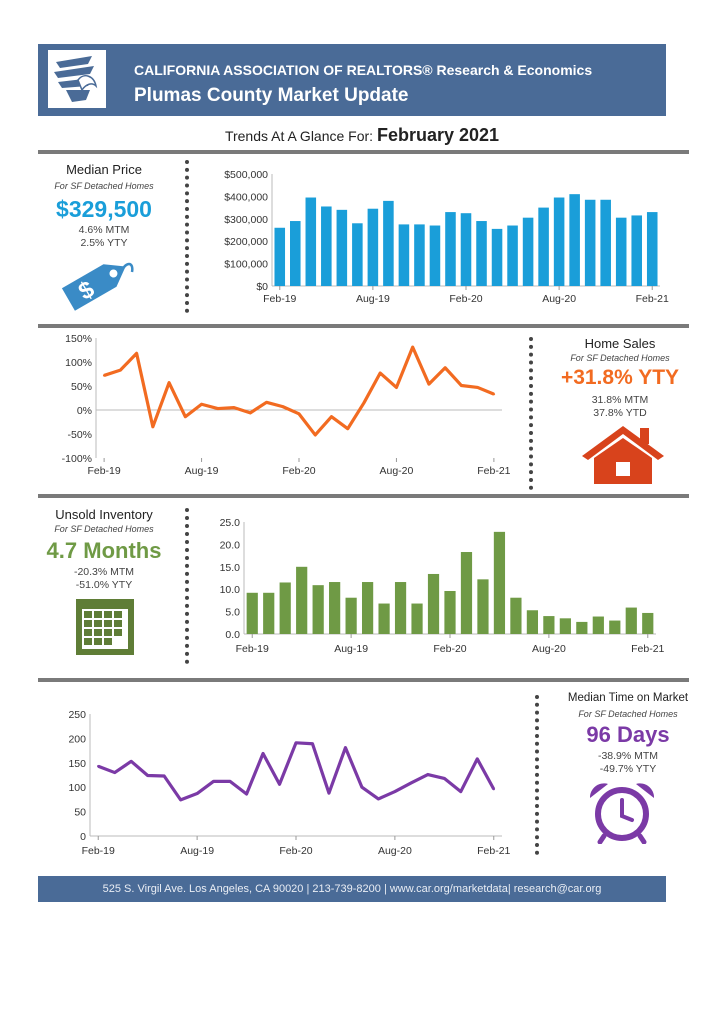  What do you see at coordinates (246, 220) in the screenshot?
I see `y-tick-label: $300,000` at bounding box center [246, 220].